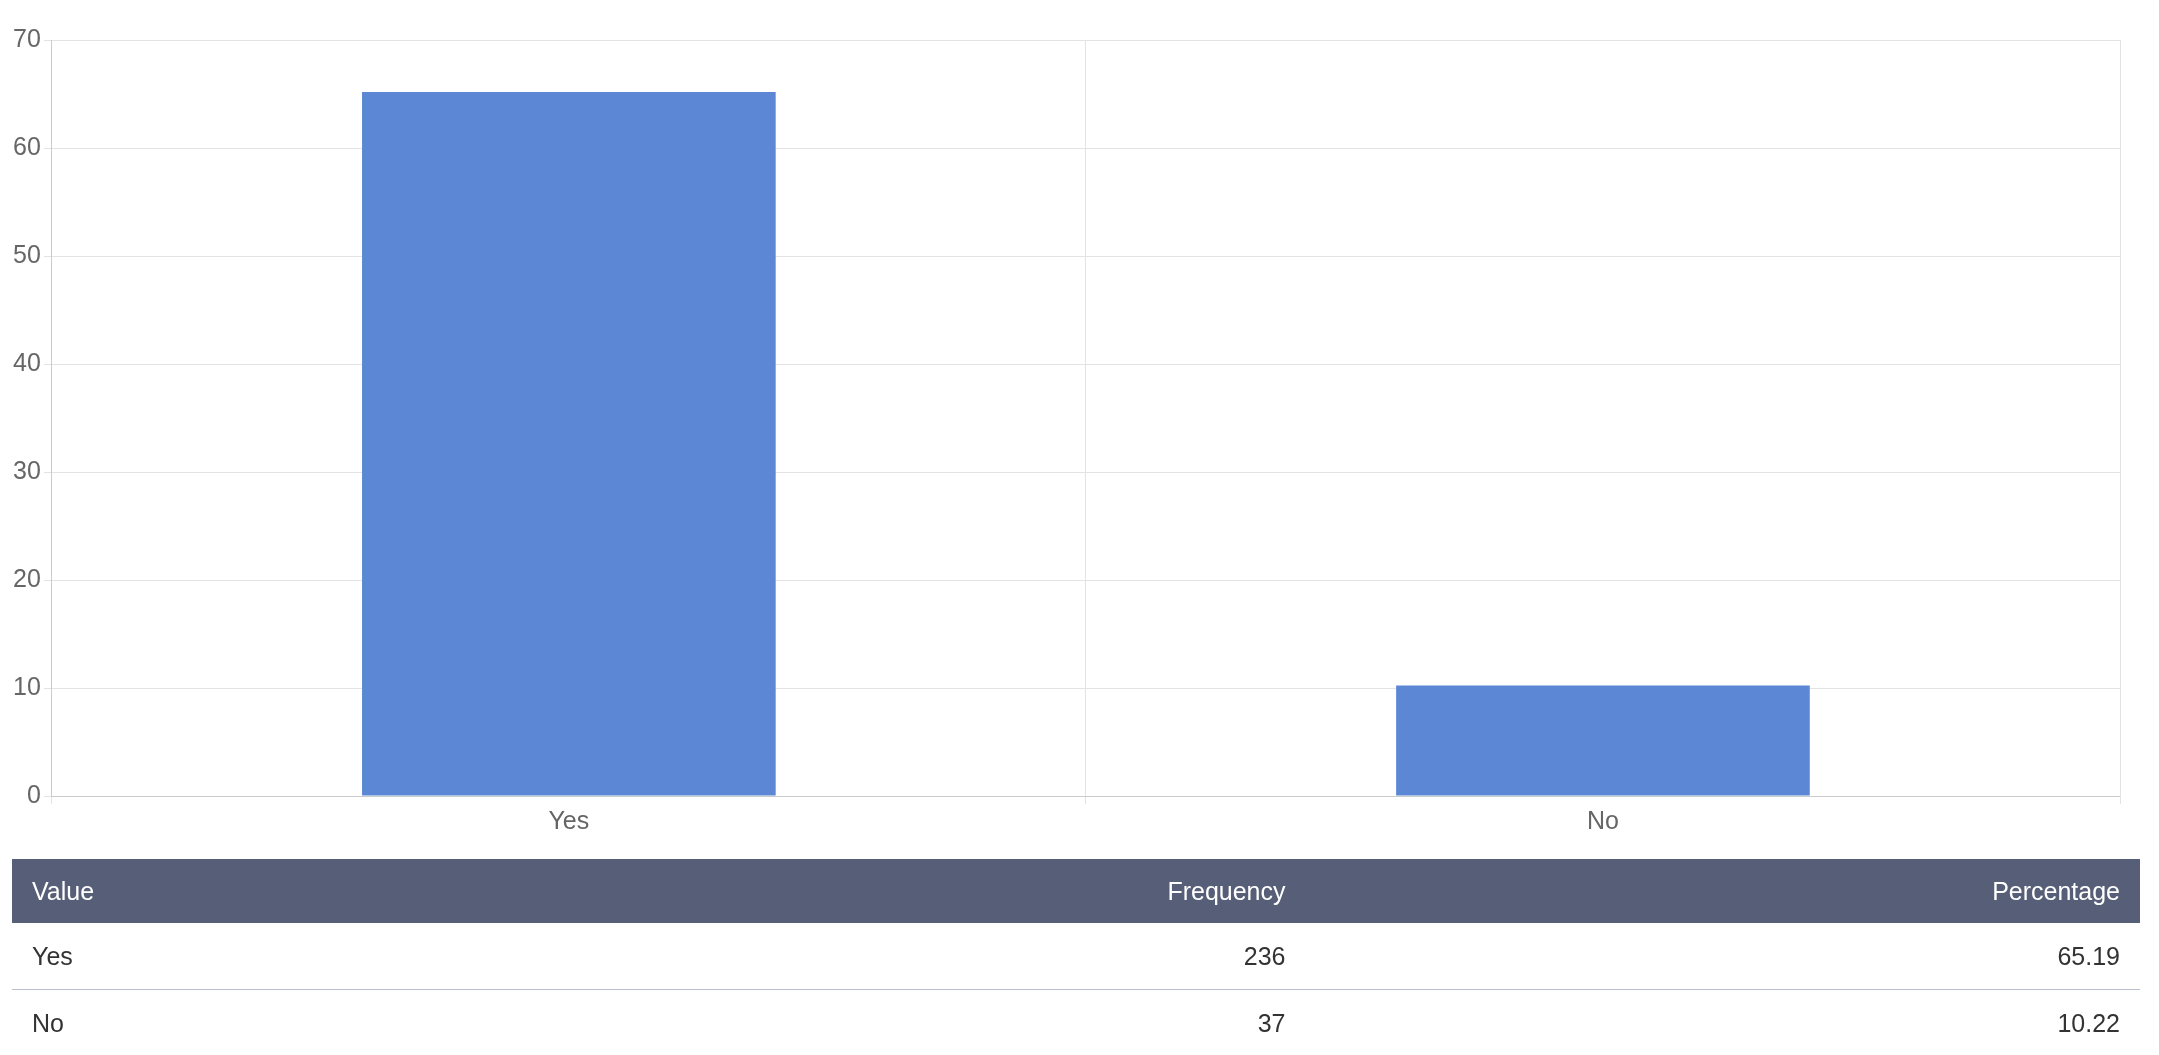  What do you see at coordinates (27, 469) in the screenshot?
I see `y-tick-label: 30` at bounding box center [27, 469].